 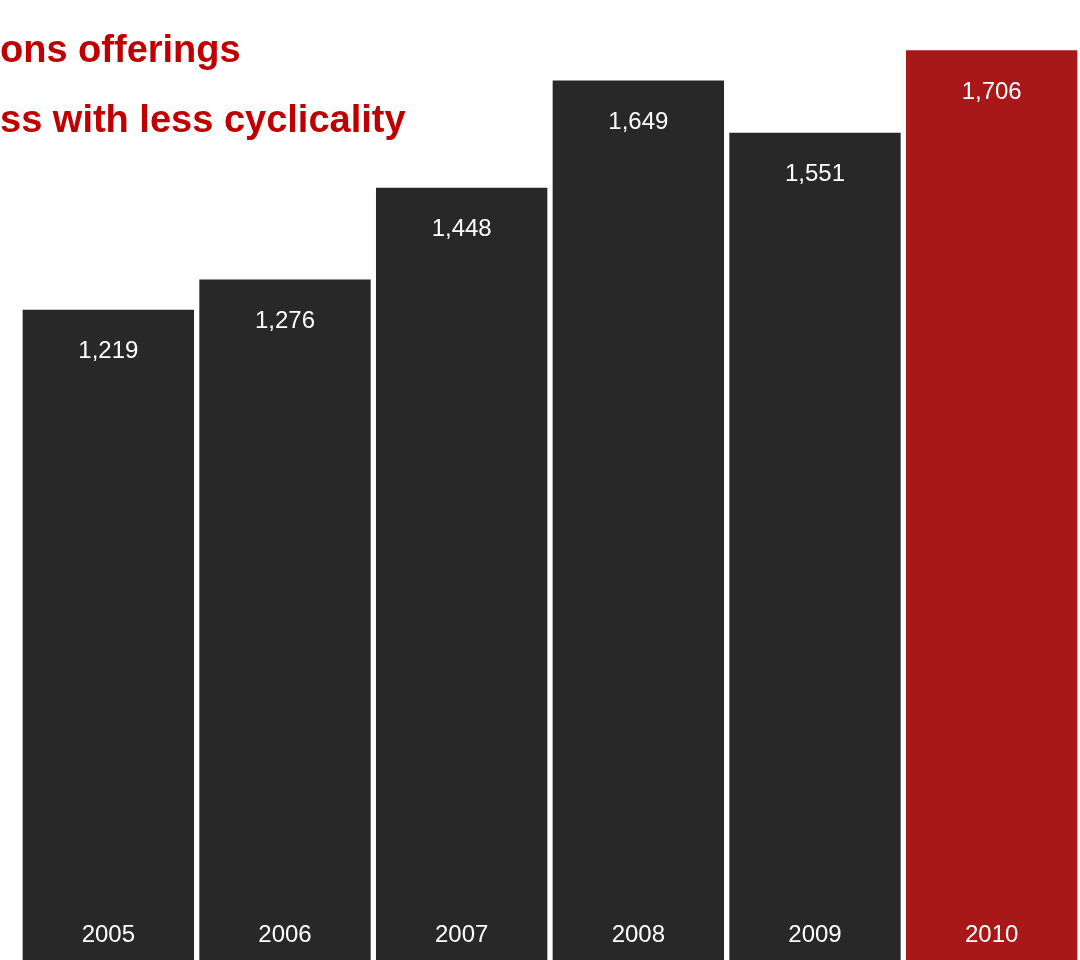 What do you see at coordinates (285, 320) in the screenshot?
I see `data-label: 1,276` at bounding box center [285, 320].